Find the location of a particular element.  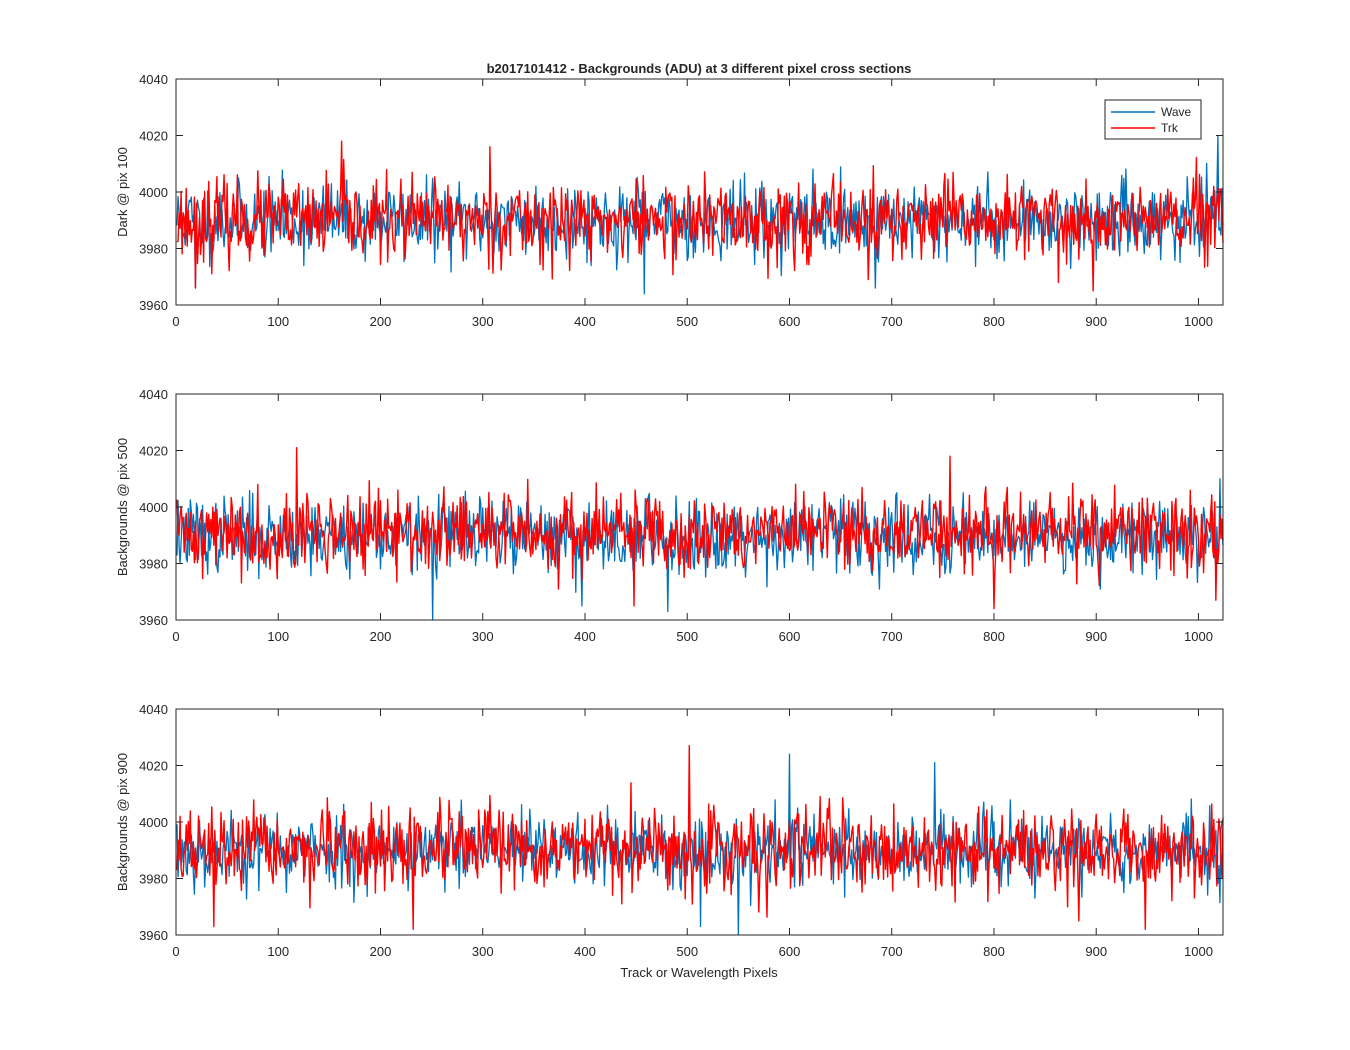

legend-label-wave: Wave is located at coordinates (1176, 112).